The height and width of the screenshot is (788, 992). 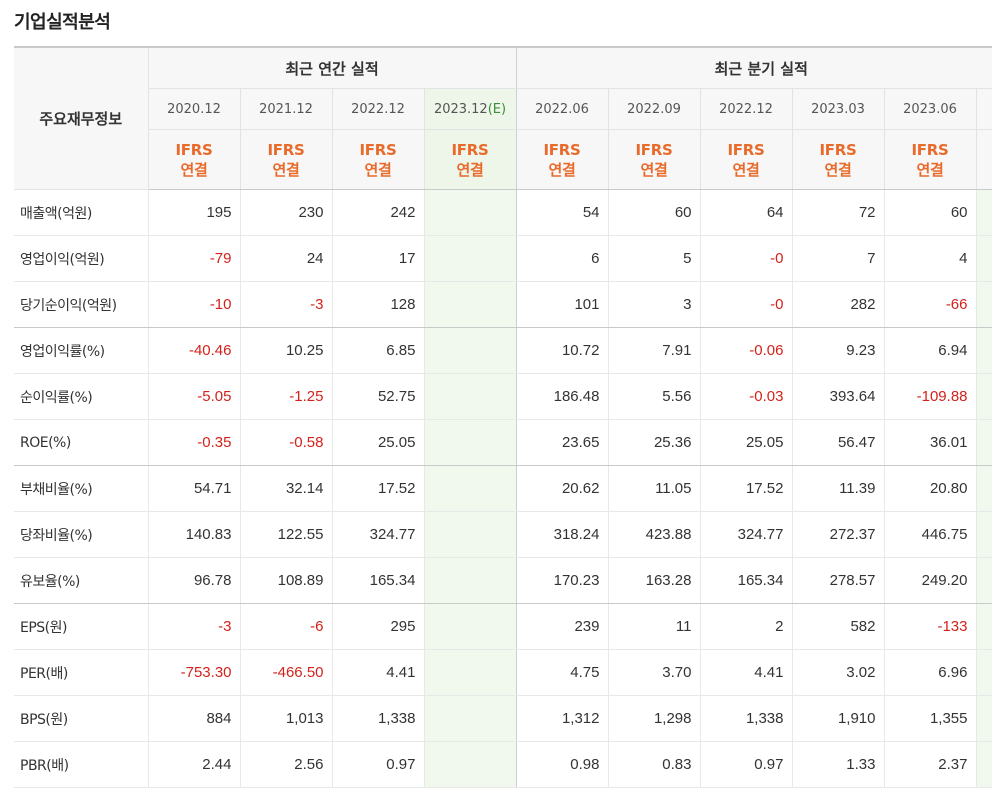 I want to click on row-label: 매출액(억원), so click(x=81, y=212).